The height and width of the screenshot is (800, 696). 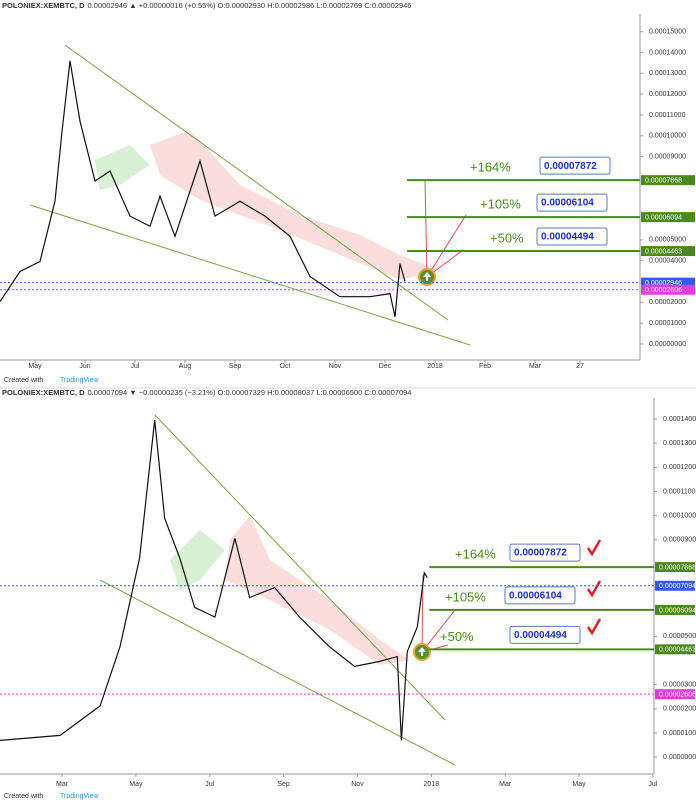 I want to click on x-tick-label: 27, so click(x=580, y=366).